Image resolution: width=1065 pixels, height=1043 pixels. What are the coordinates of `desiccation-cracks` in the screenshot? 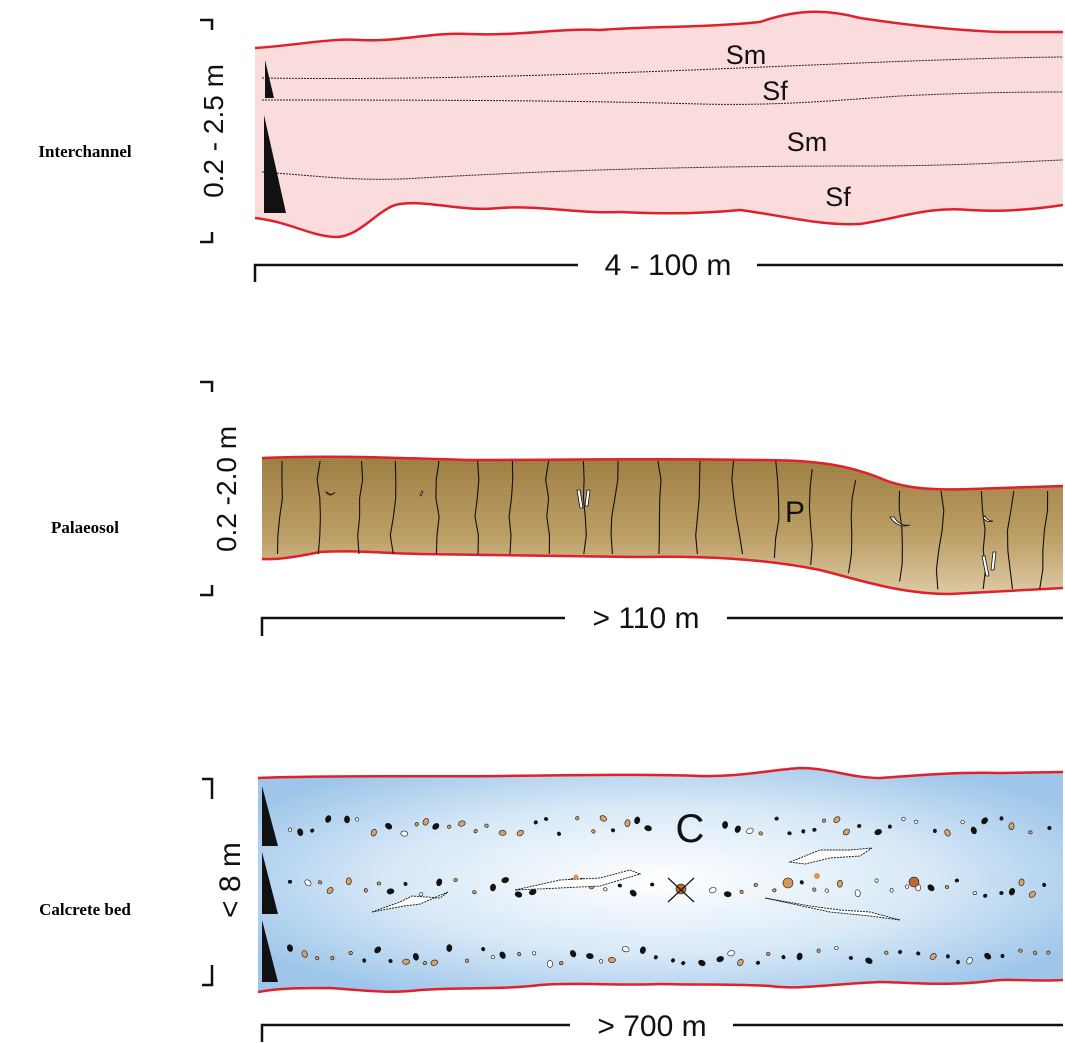 It's located at (636, 884).